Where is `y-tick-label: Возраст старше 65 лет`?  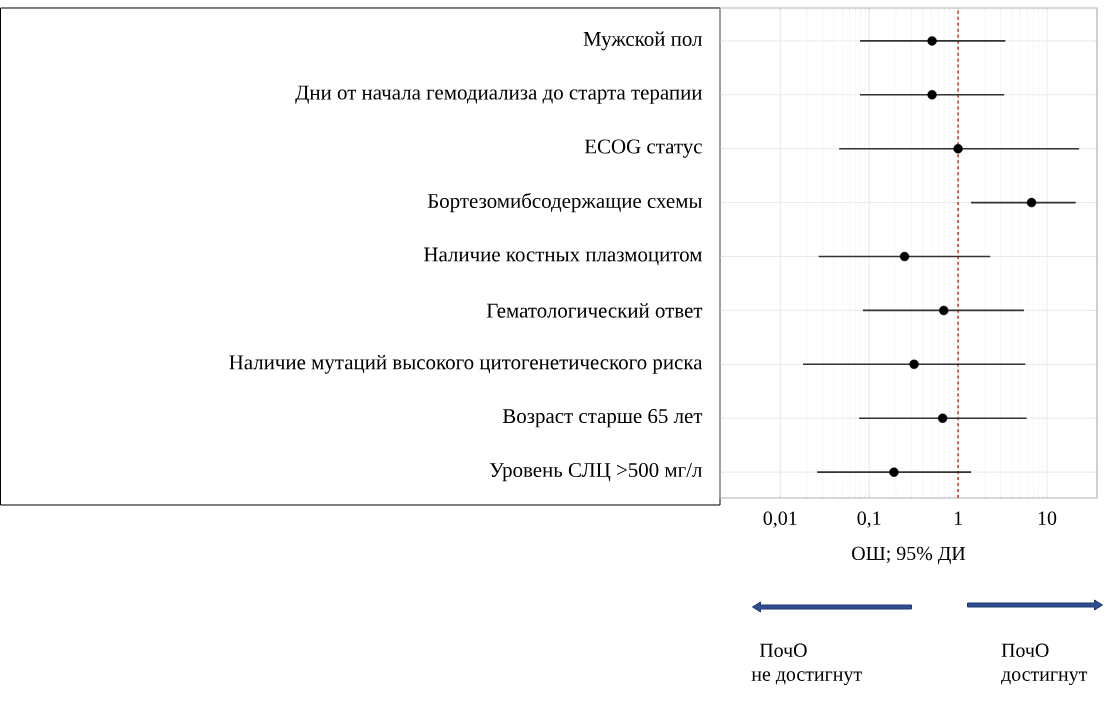
y-tick-label: Возраст старше 65 лет is located at coordinates (602, 418).